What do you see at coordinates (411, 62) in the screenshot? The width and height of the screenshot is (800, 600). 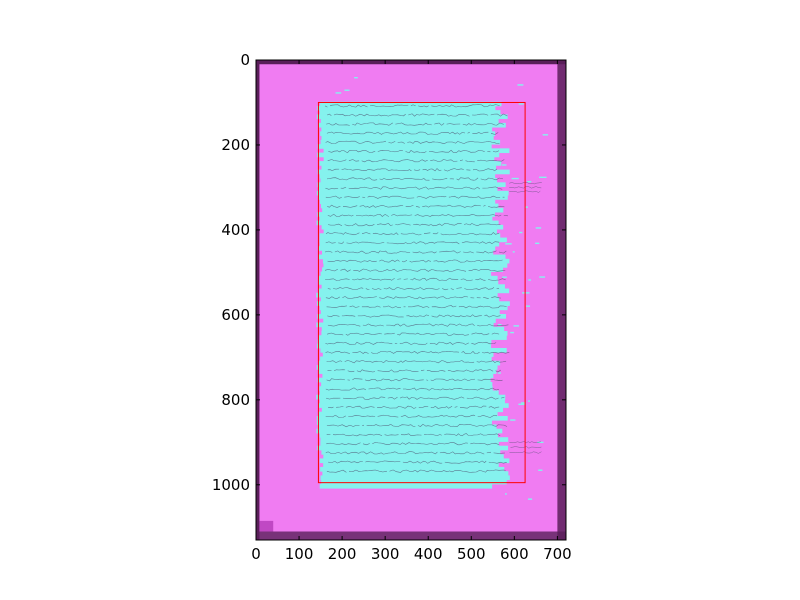 I see `top-edge` at bounding box center [411, 62].